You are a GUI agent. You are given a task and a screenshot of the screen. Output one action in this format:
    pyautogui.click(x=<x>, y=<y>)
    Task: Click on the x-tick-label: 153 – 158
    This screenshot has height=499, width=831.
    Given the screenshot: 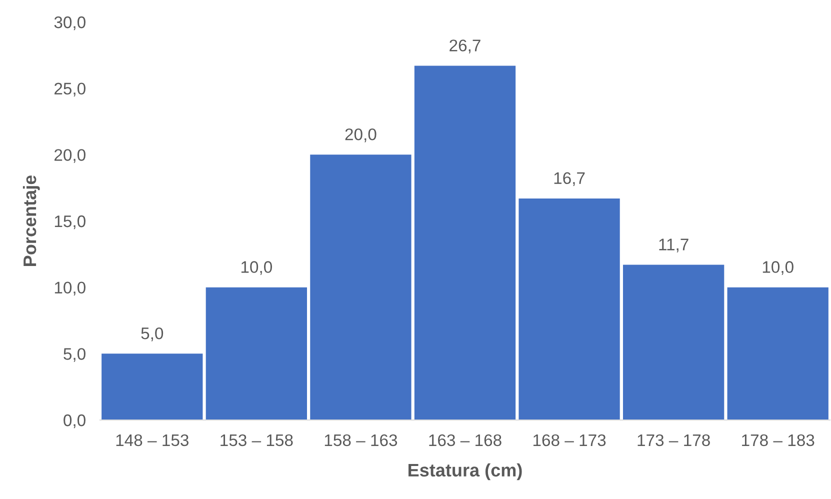 What is the action you would take?
    pyautogui.click(x=256, y=440)
    